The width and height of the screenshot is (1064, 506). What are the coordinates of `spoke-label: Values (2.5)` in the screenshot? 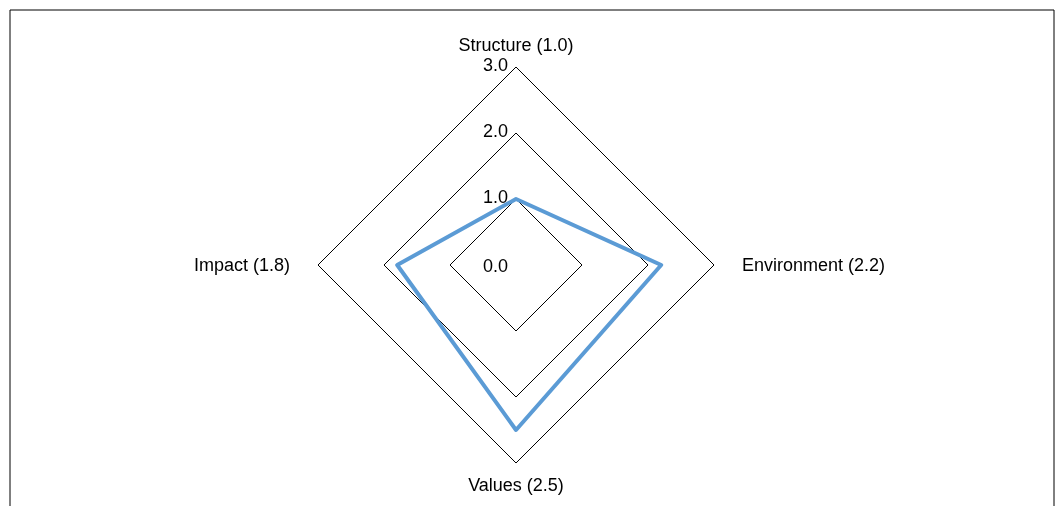 It's located at (516, 485).